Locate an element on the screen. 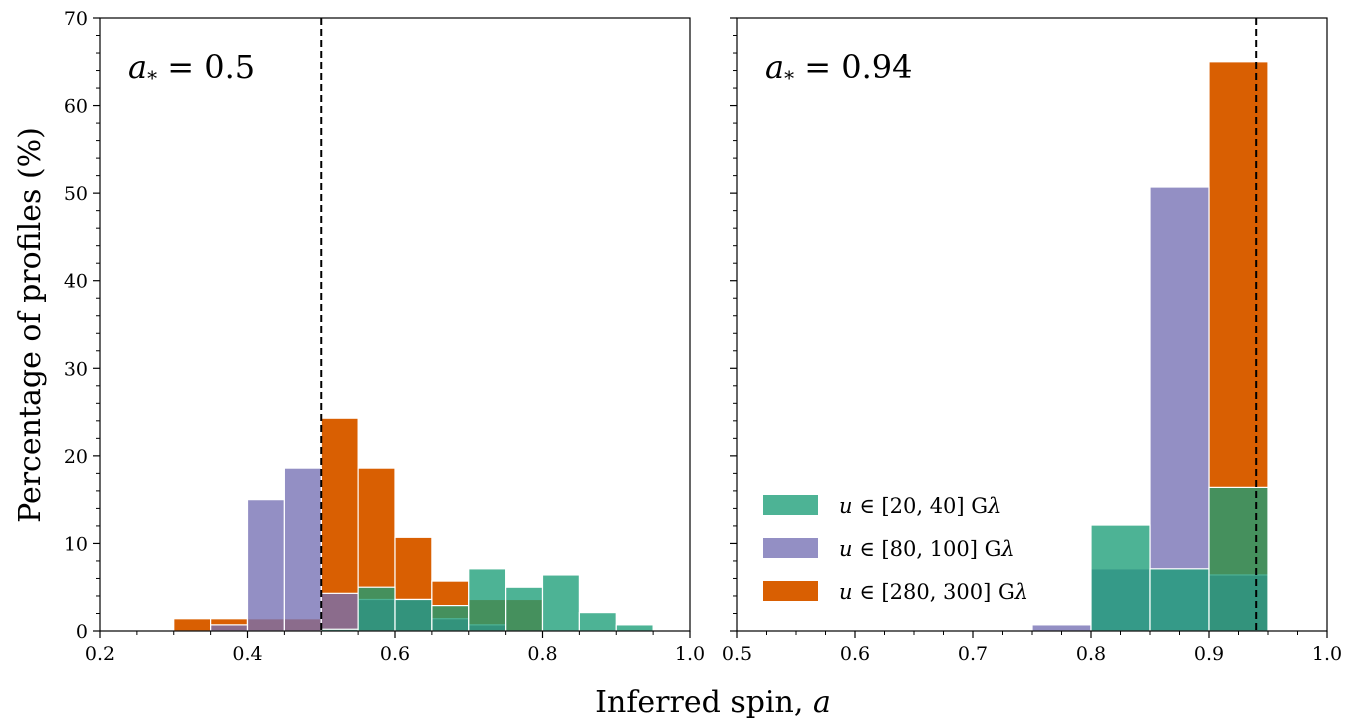  x-tick-label: 0.2 is located at coordinates (100, 654).